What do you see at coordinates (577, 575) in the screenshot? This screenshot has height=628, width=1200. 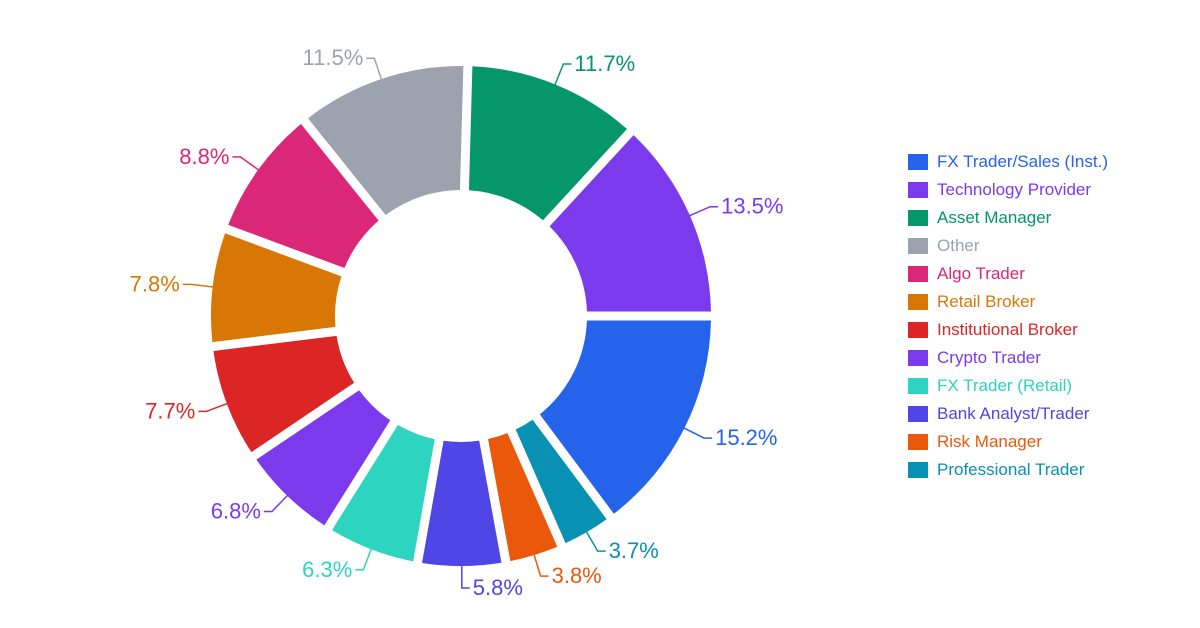 I see `slice-label-risk-manager: 3.8%` at bounding box center [577, 575].